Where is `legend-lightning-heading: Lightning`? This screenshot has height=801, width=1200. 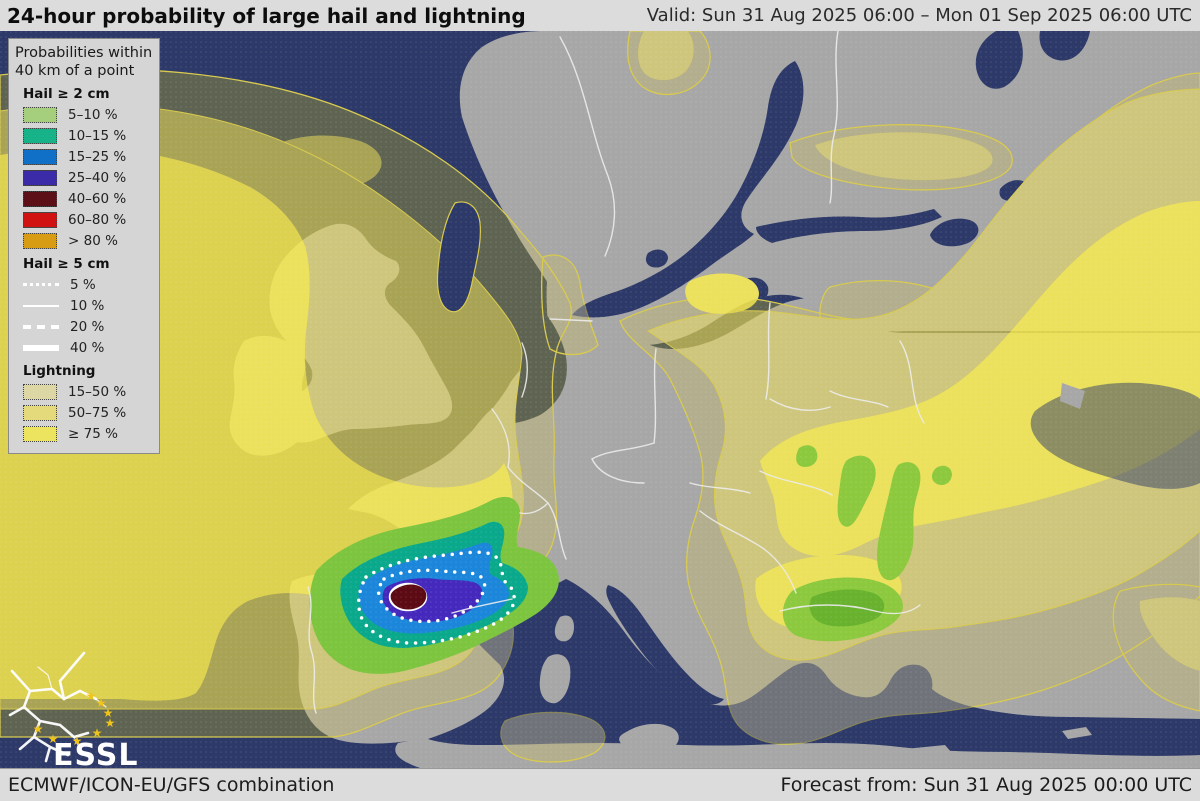 legend-lightning-heading: Lightning is located at coordinates (59, 371).